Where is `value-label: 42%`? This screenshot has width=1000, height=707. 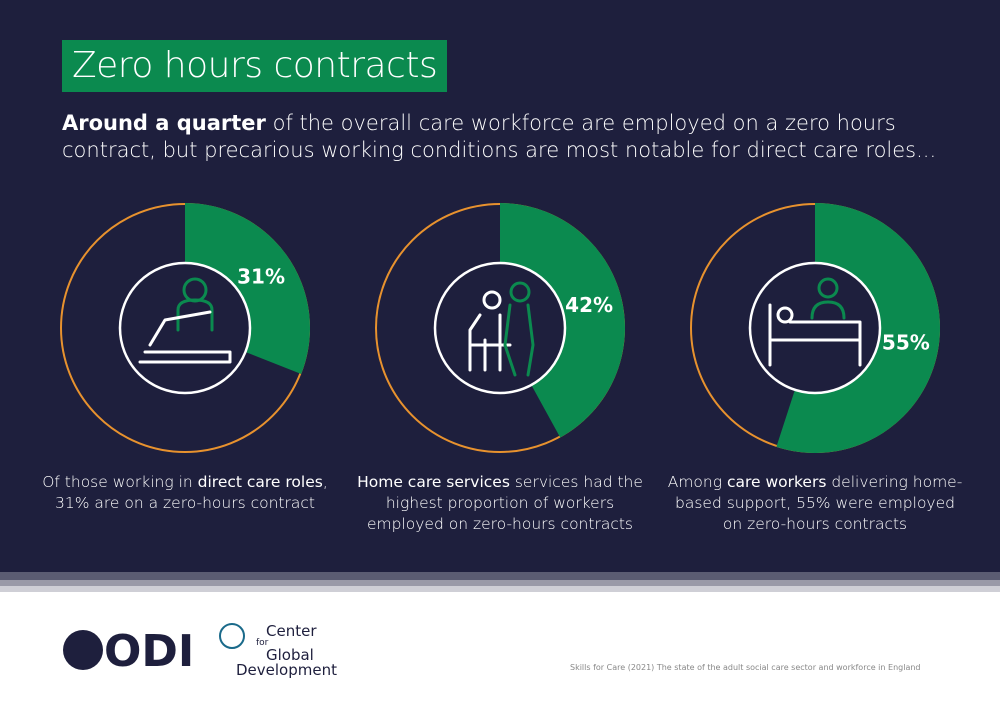 value-label: 42% is located at coordinates (589, 305).